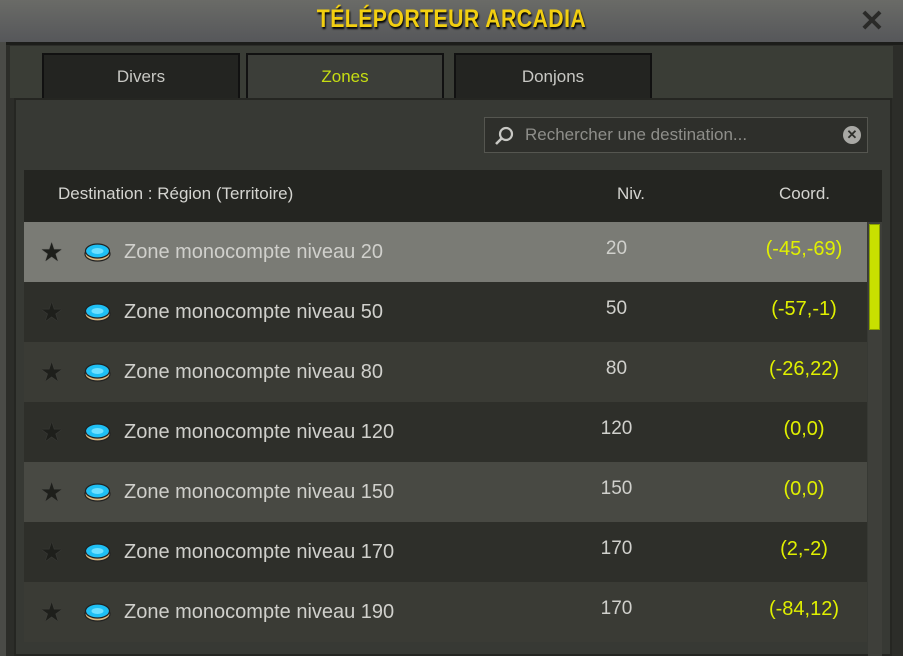 Image resolution: width=903 pixels, height=656 pixels. What do you see at coordinates (259, 612) in the screenshot?
I see `destination-name: Zone monocompte niveau 190` at bounding box center [259, 612].